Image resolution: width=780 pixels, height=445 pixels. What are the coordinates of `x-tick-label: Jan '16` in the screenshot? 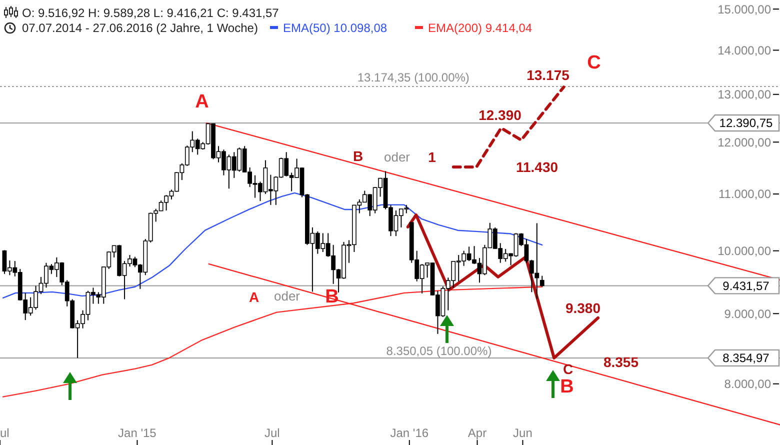 It's located at (409, 433).